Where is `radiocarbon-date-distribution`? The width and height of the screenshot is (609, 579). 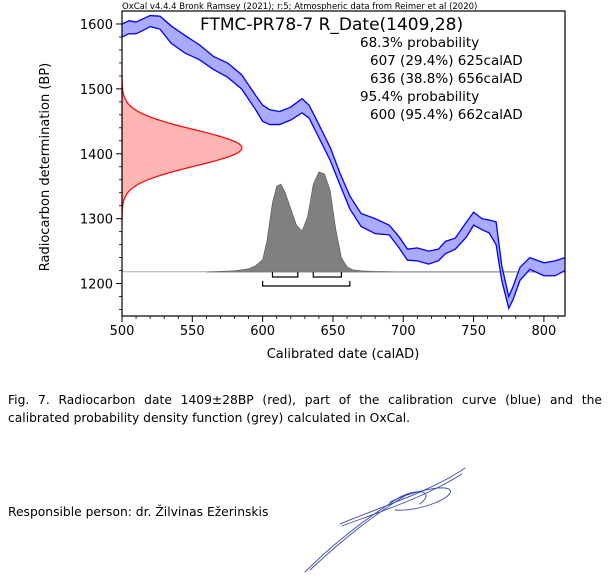
radiocarbon-date-distribution is located at coordinates (182, 148).